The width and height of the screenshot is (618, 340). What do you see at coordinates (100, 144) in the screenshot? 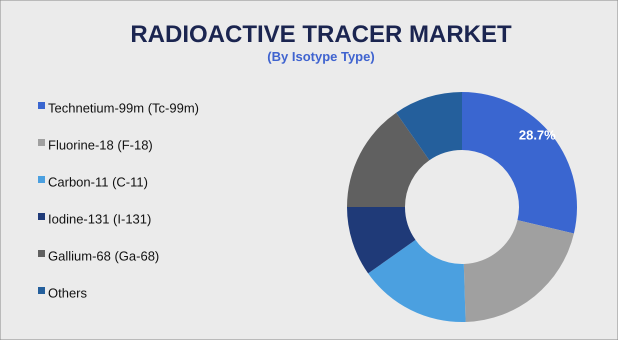
I see `legend-label: Fluorine-18 (F-18)` at bounding box center [100, 144].